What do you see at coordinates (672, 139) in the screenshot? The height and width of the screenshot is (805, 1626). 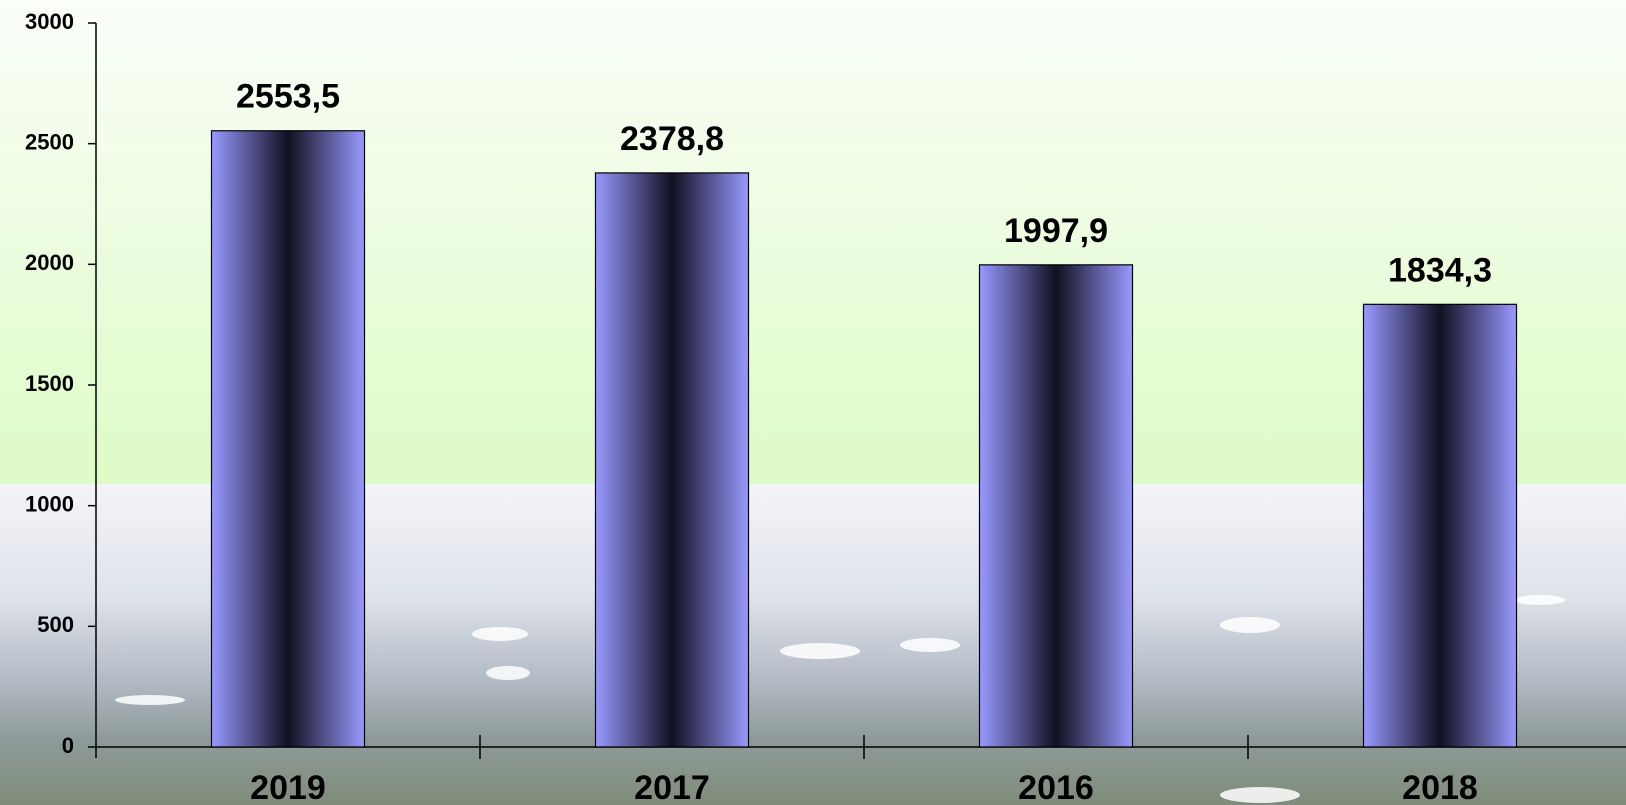 I see `value-label: 2378,8` at bounding box center [672, 139].